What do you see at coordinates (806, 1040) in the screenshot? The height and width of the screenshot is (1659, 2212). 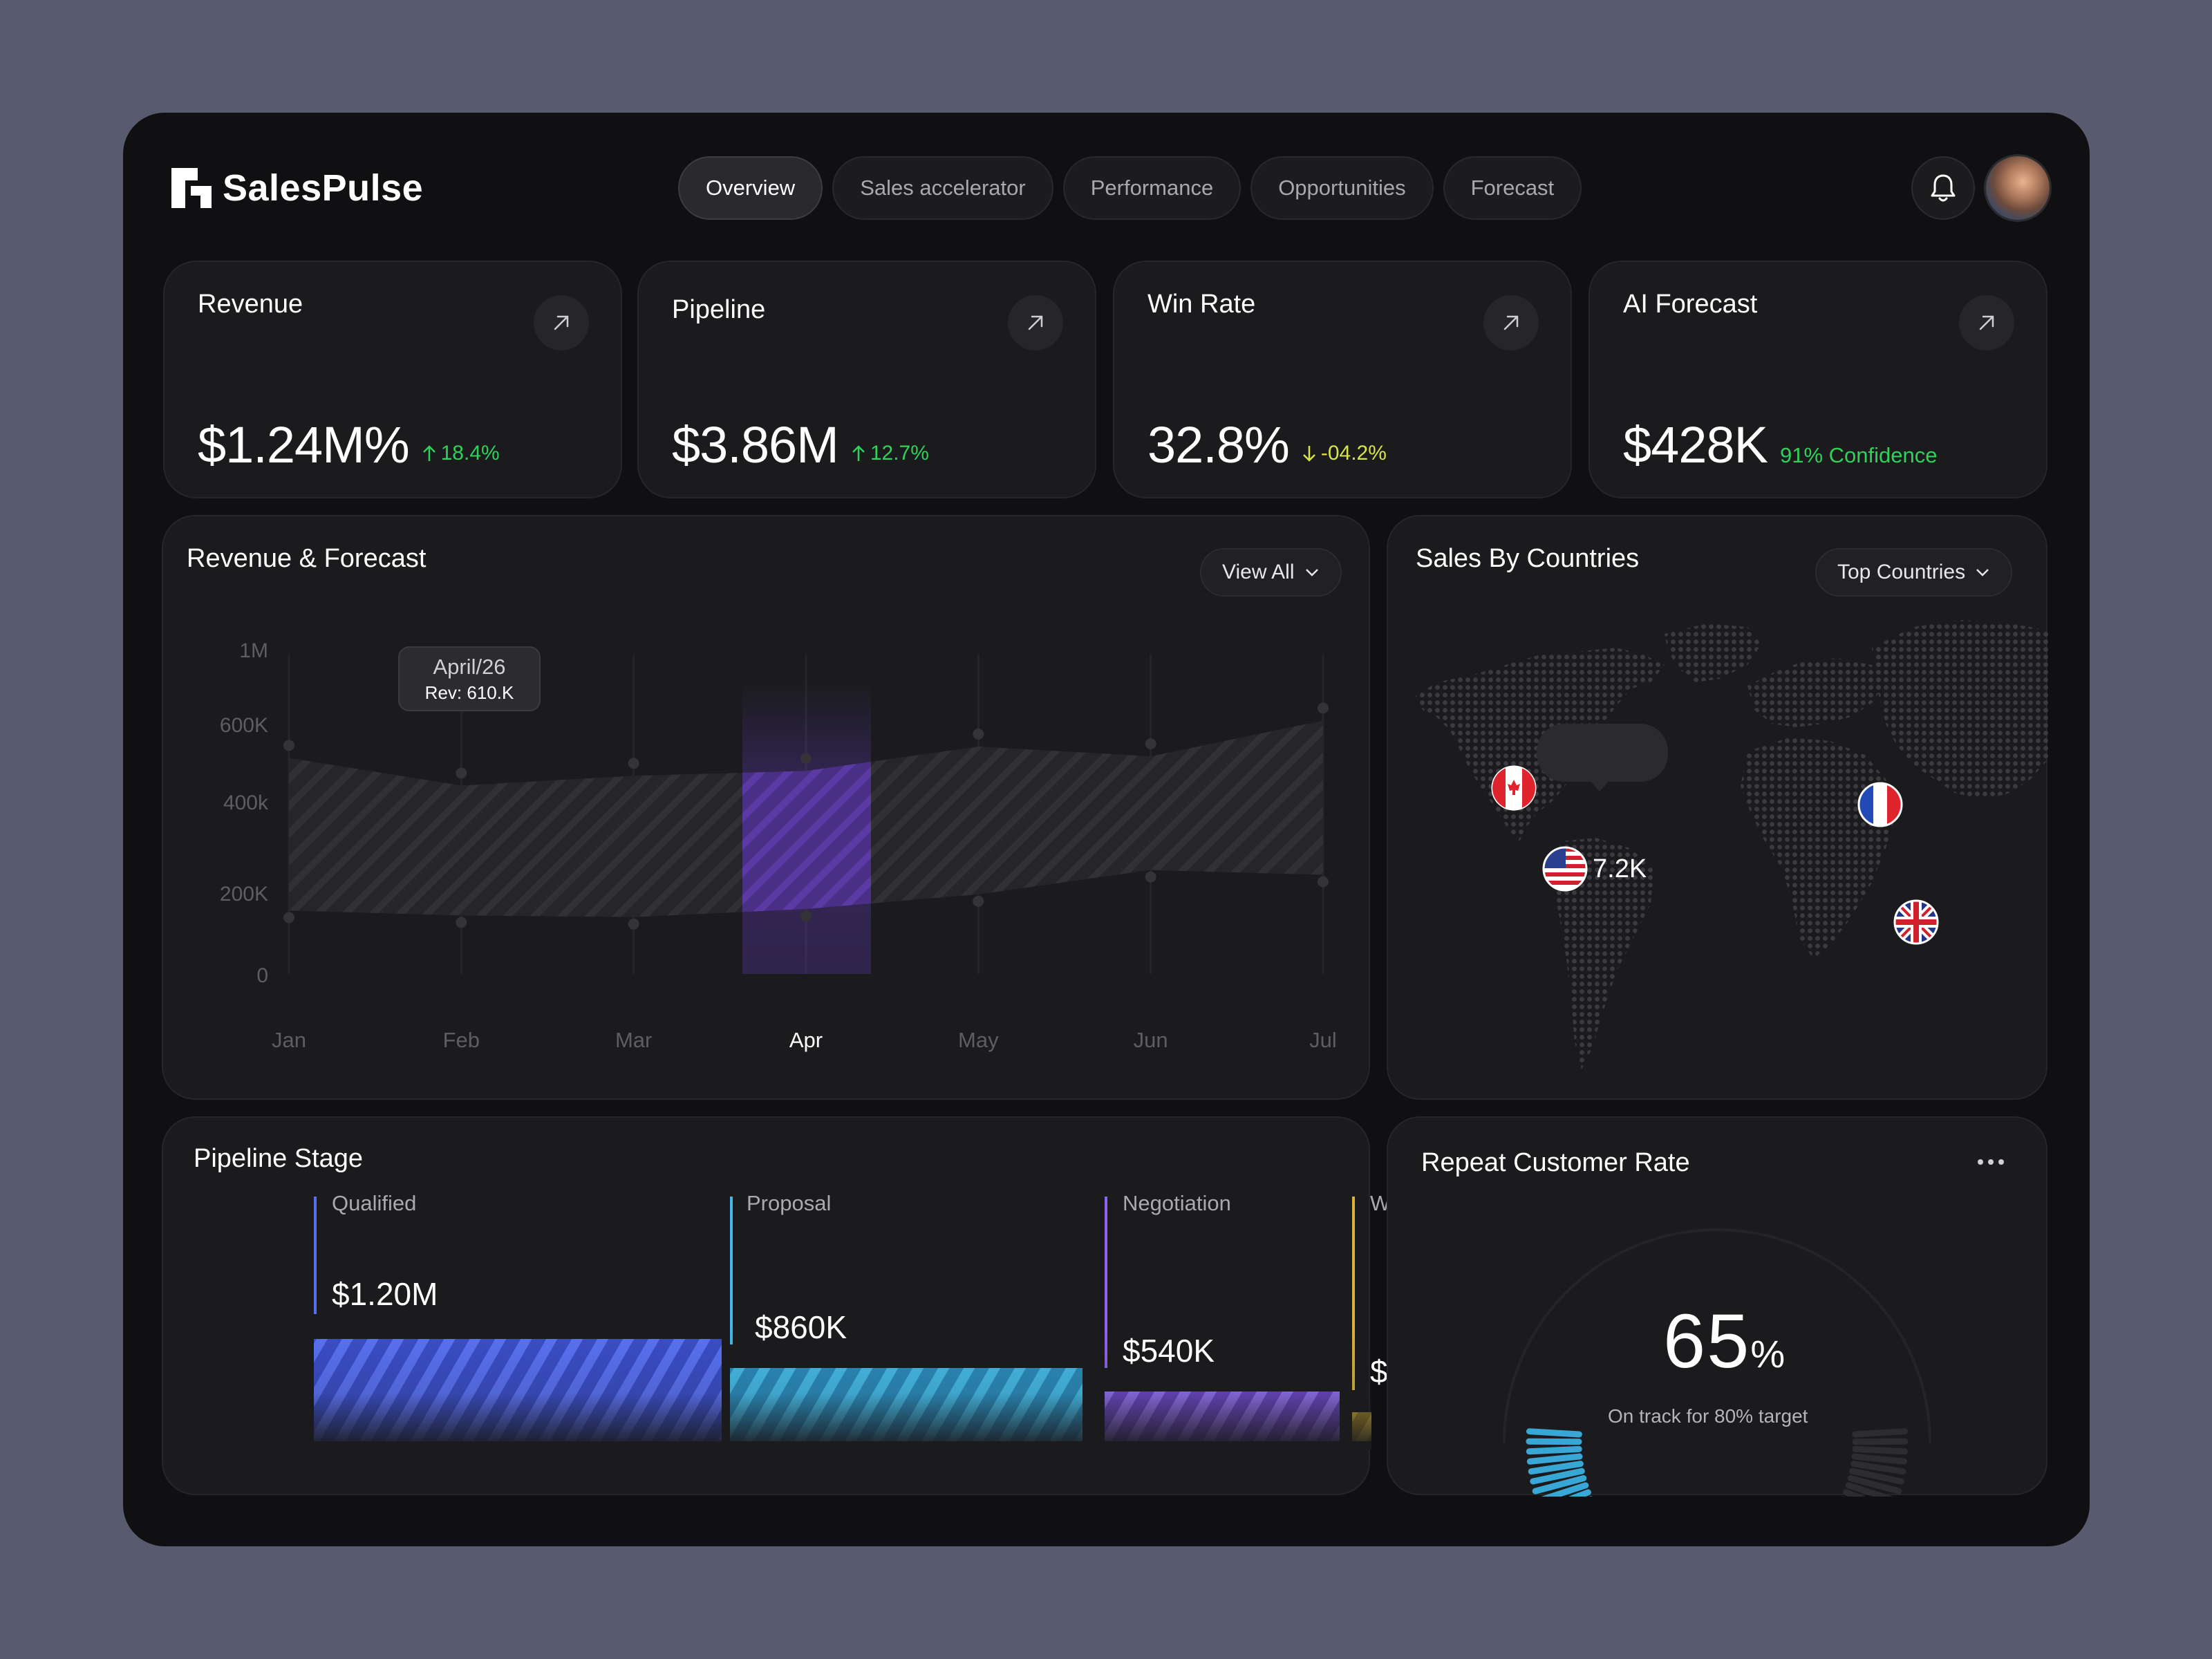 I see `x-tick-label: Apr` at bounding box center [806, 1040].